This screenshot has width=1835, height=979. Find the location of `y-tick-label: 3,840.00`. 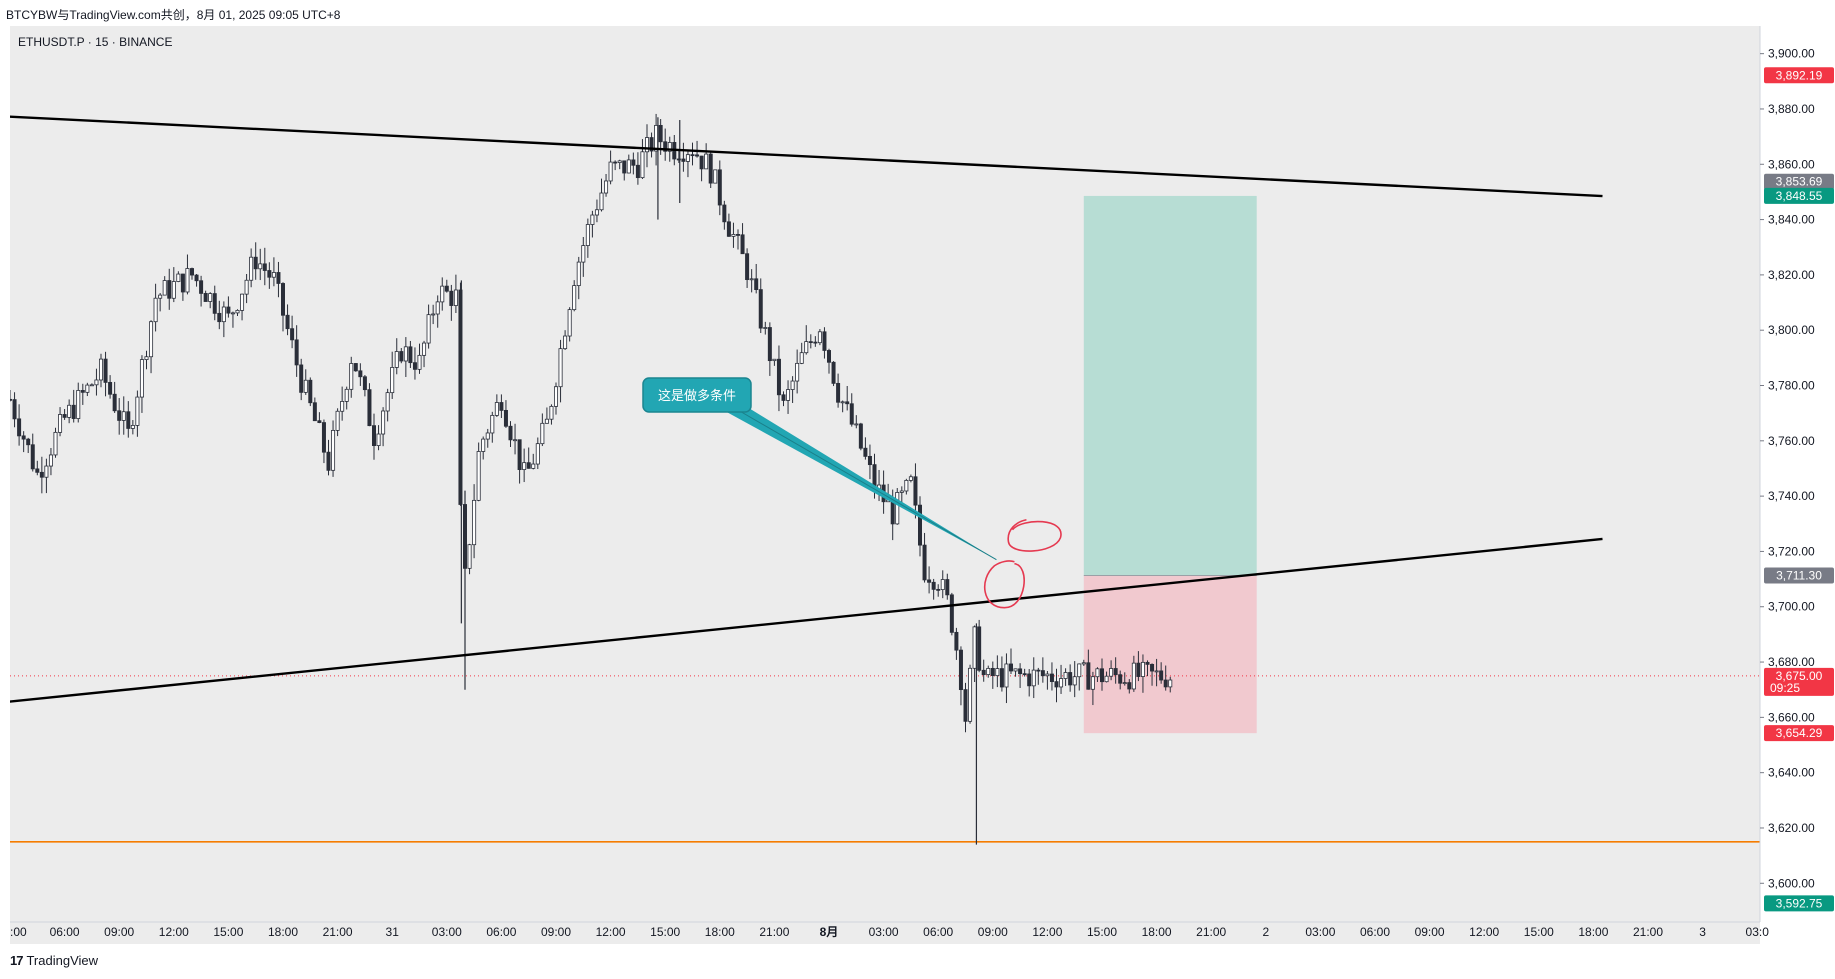

y-tick-label: 3,840.00 is located at coordinates (1791, 220).